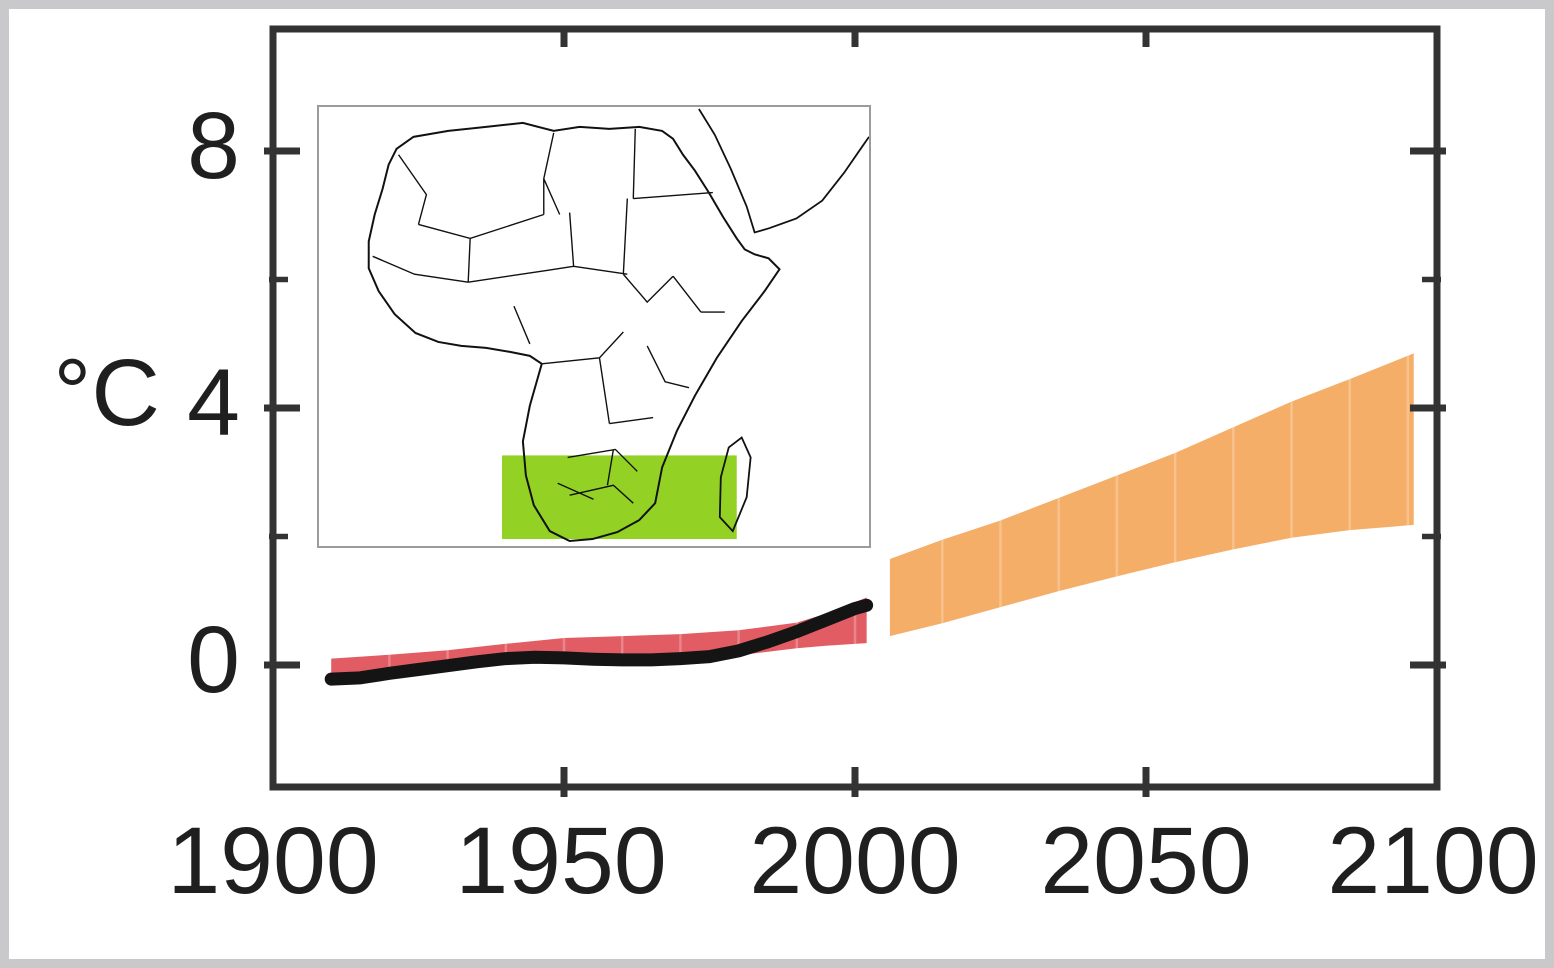 The height and width of the screenshot is (968, 1554). Describe the element at coordinates (213, 146) in the screenshot. I see `y-tick-label-8: 8` at that location.